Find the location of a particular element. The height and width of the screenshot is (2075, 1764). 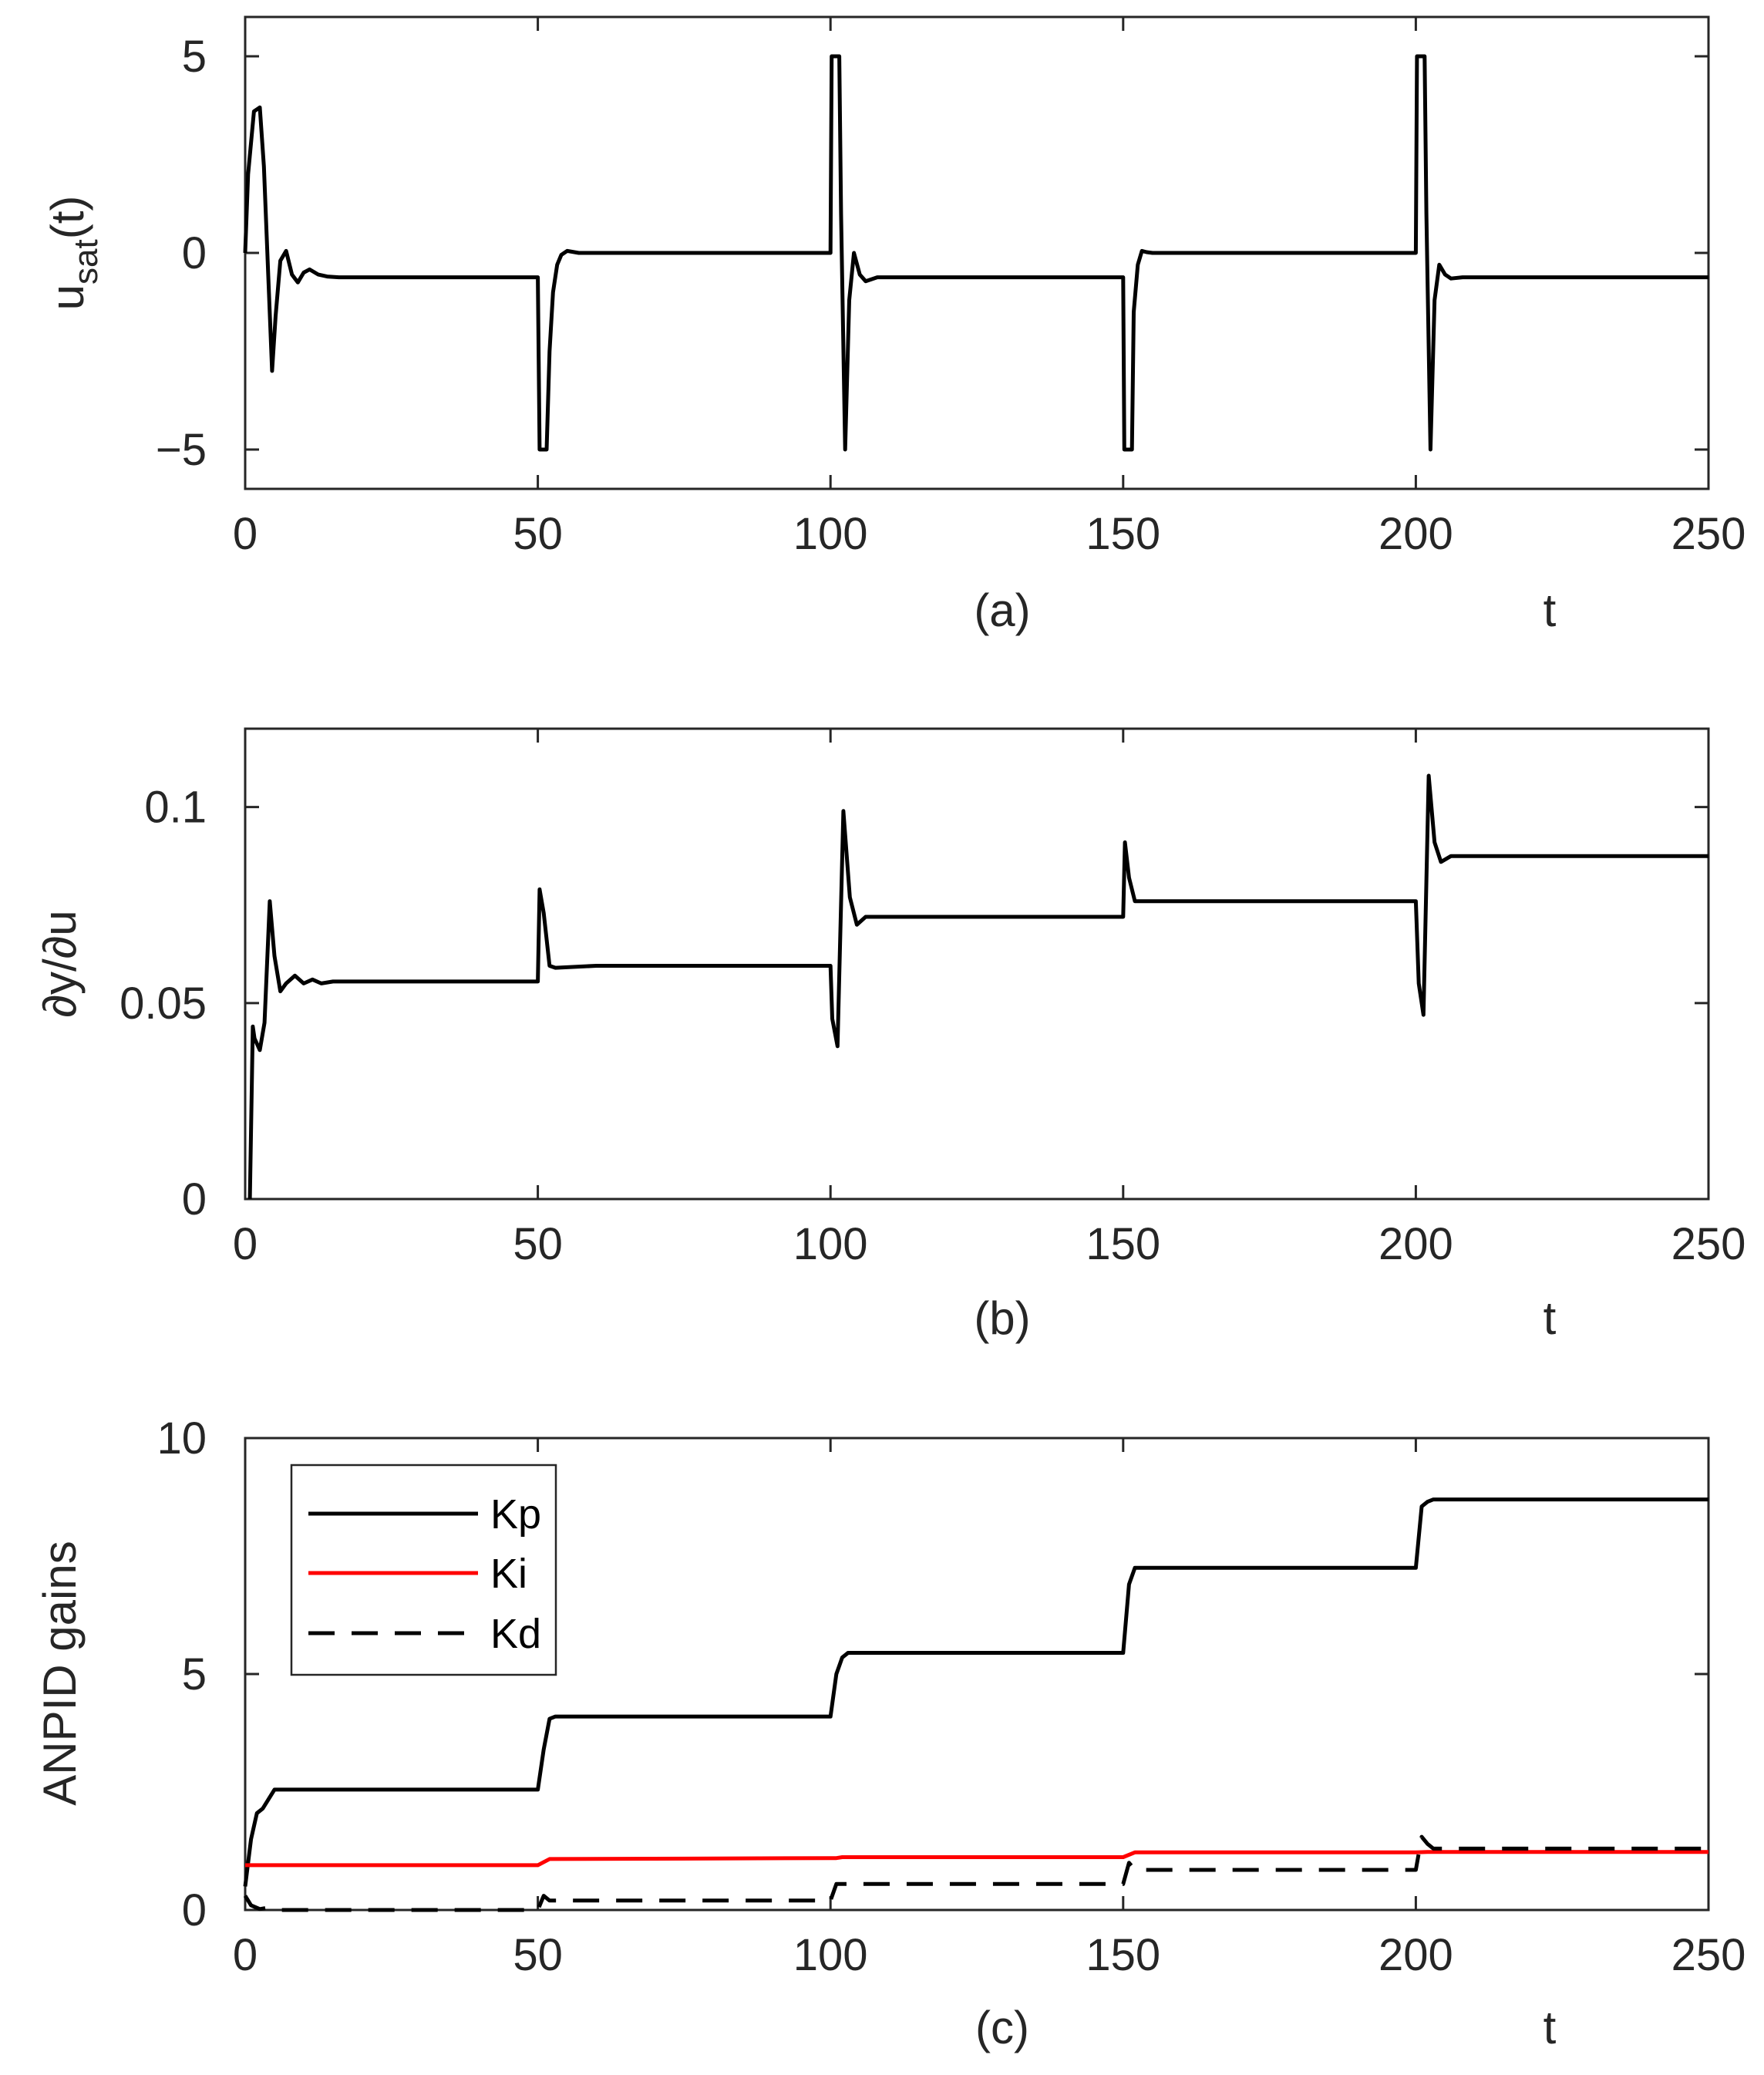

y-tick-label: 10 is located at coordinates (182, 1439).